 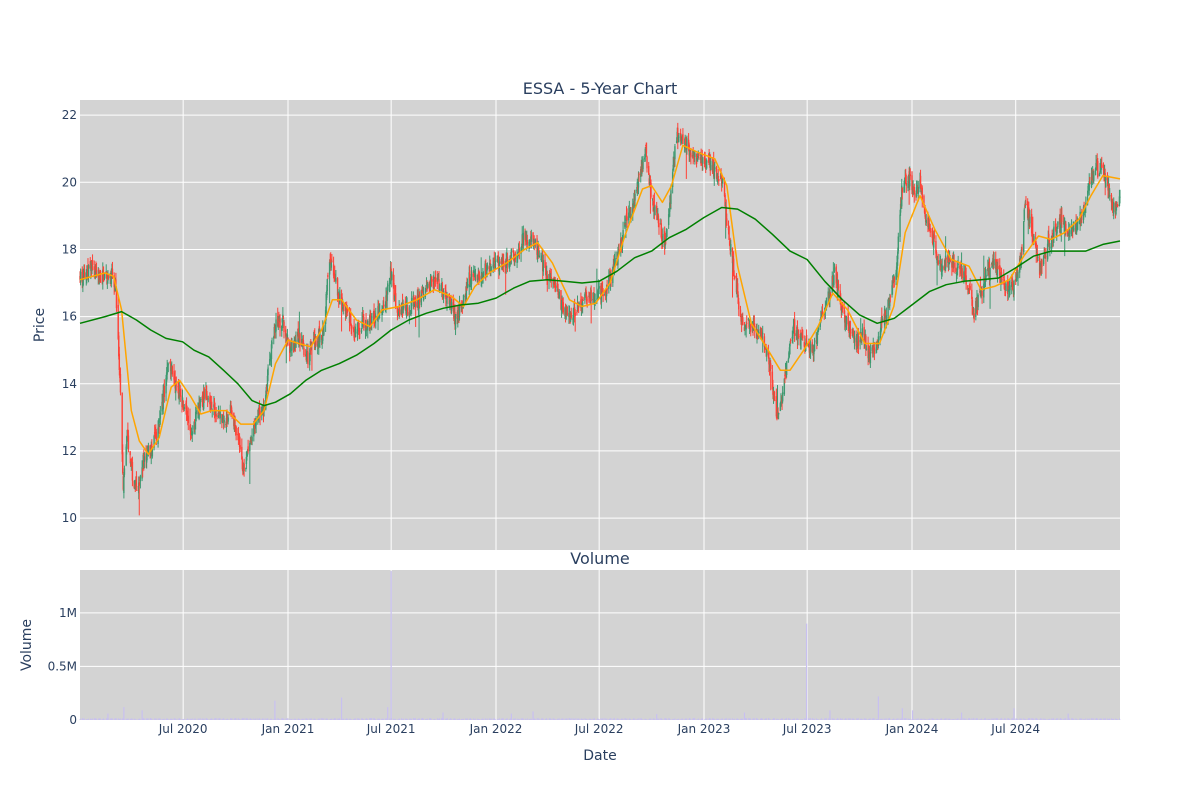 What do you see at coordinates (341, 708) in the screenshot?
I see `volume-bar-spike` at bounding box center [341, 708].